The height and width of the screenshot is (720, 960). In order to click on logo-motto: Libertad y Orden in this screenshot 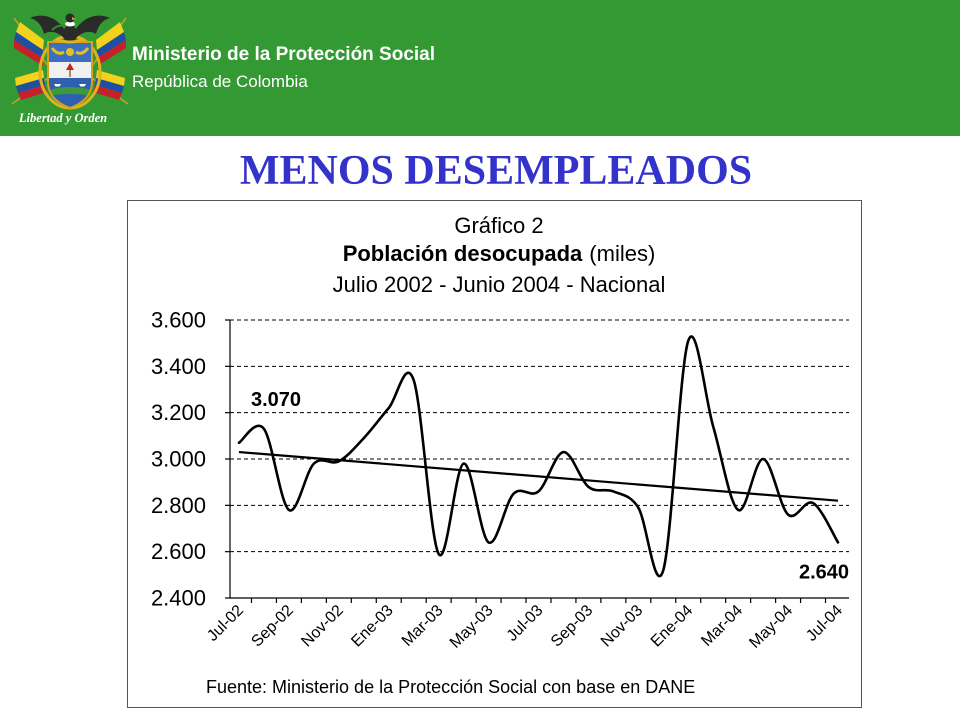, I will do `click(62, 118)`.